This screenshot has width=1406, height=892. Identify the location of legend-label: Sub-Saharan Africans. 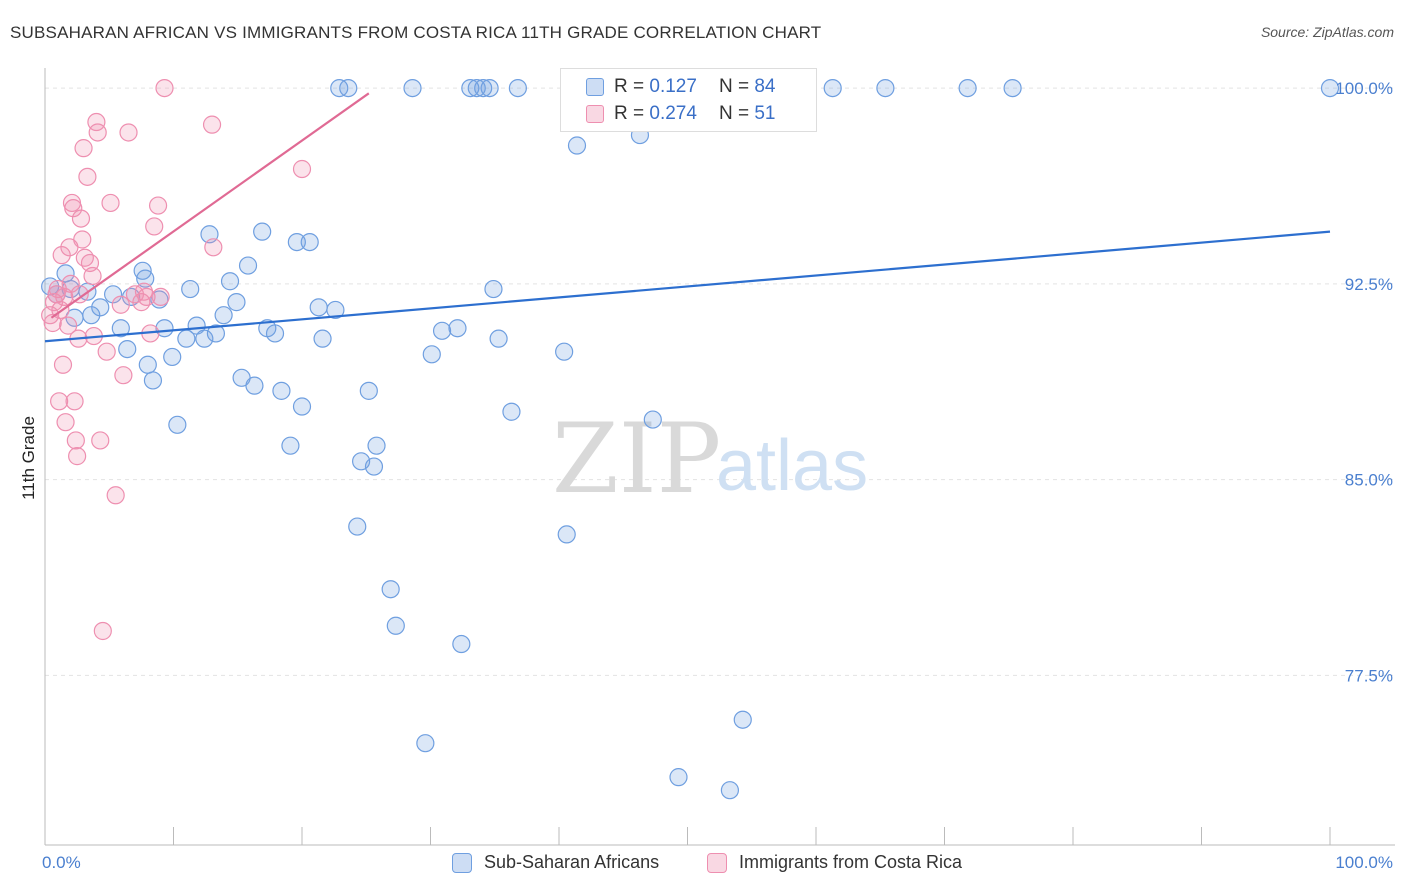
(572, 862).